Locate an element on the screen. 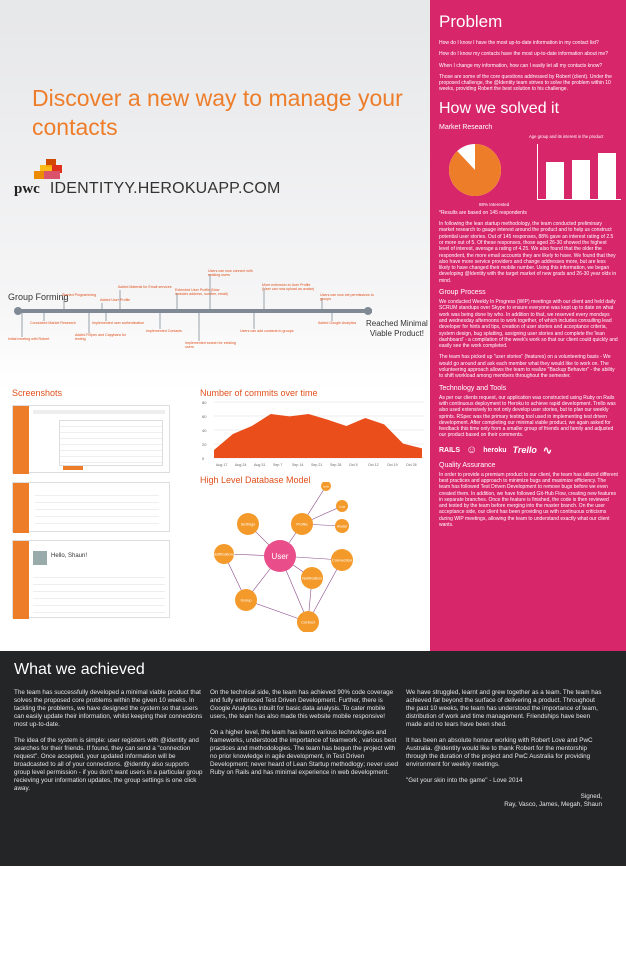  db-node-label: Connection is located at coordinates (342, 560).